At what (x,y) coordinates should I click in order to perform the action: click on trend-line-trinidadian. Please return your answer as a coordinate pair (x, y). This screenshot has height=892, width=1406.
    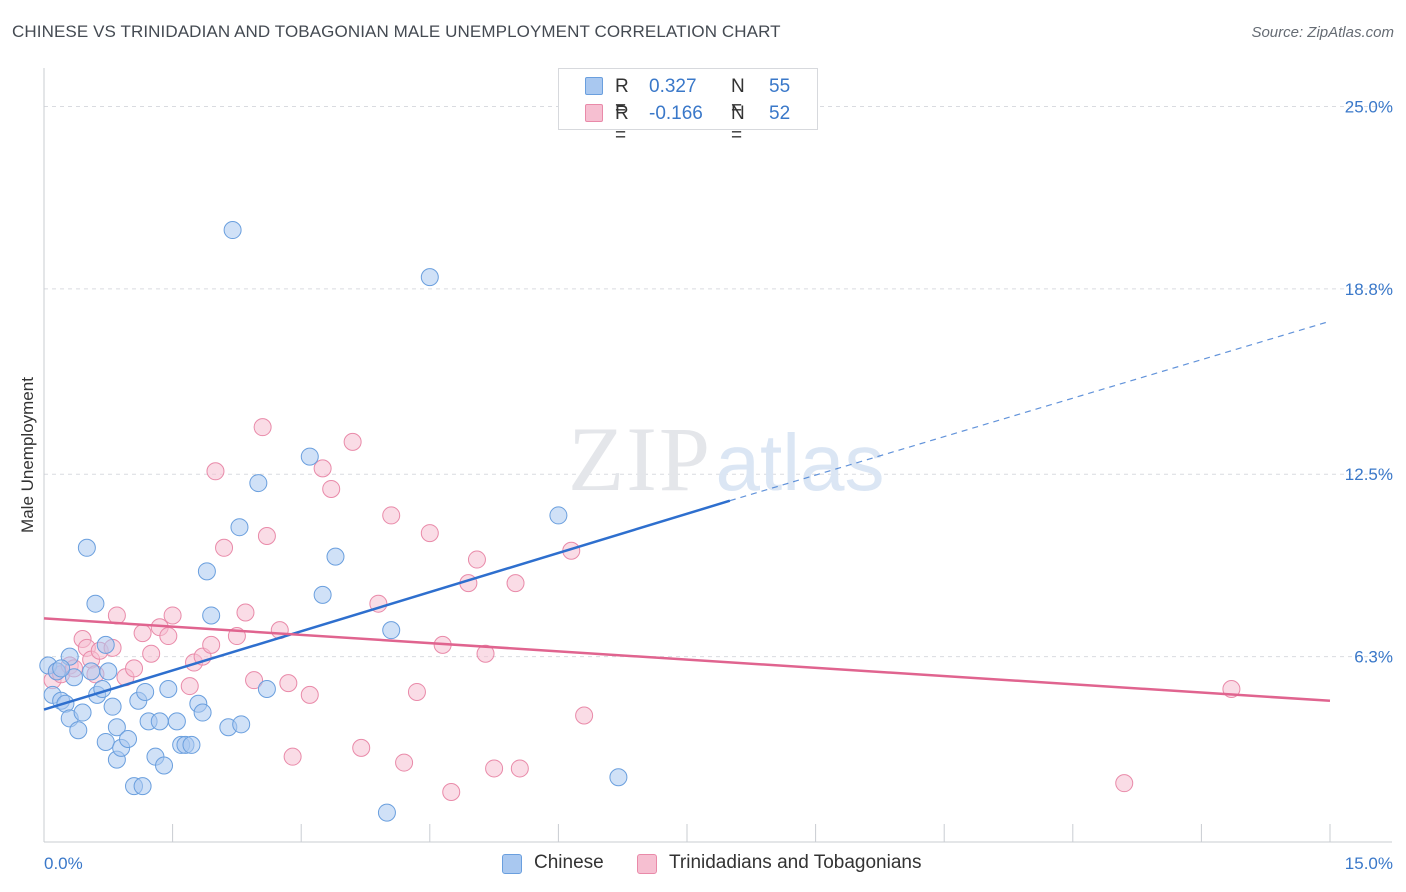
    Looking at the image, I should click on (687, 660).